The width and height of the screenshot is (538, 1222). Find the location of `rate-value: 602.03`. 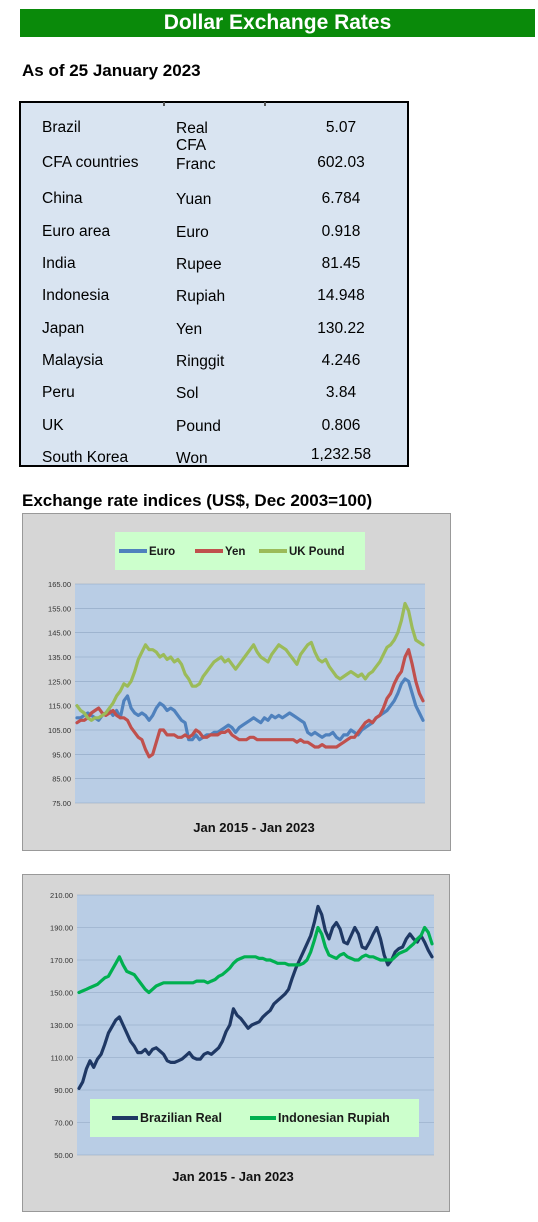

rate-value: 602.03 is located at coordinates (341, 162).